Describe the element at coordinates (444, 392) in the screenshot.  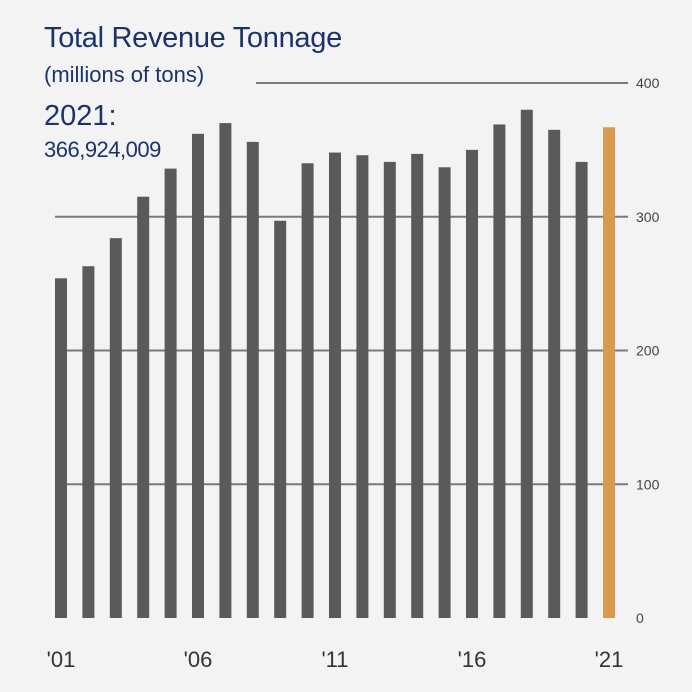
I see `bar-2015` at that location.